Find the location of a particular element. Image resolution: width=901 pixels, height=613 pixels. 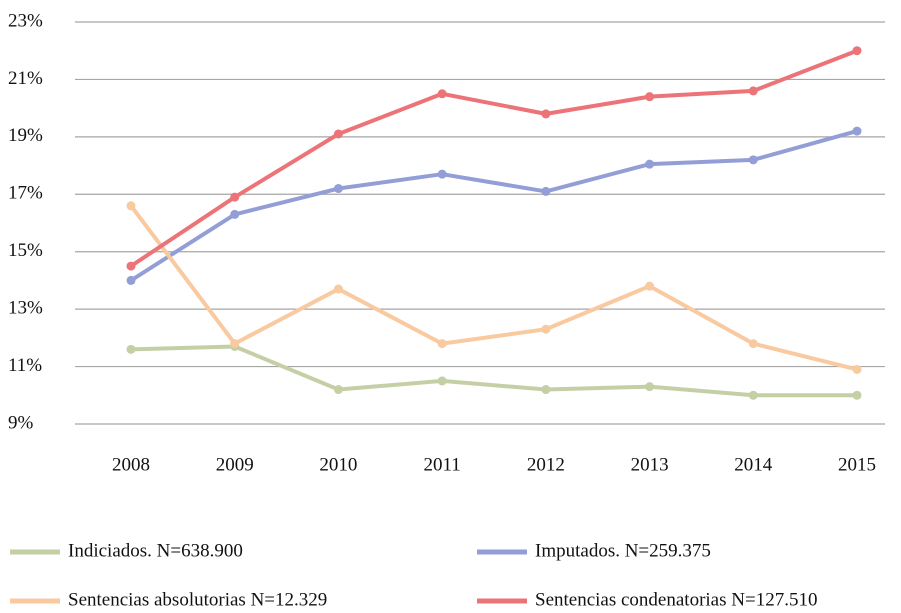

legend-label: Sentencias absolutorias N=12.329 is located at coordinates (197, 599).